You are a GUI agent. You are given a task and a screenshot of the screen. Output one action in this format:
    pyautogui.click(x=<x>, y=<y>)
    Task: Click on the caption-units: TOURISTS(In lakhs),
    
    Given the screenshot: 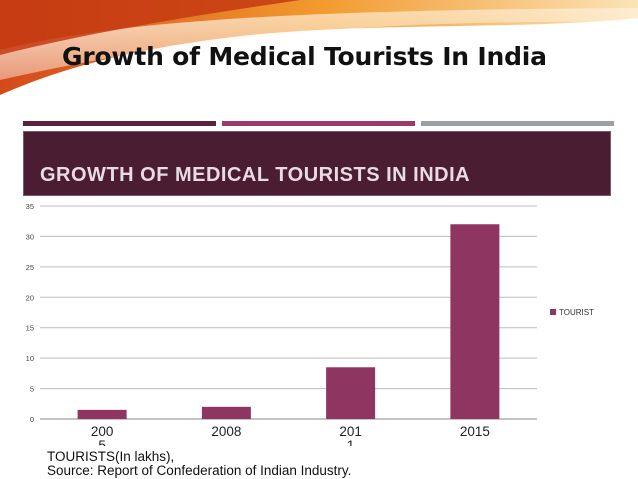 What is the action you would take?
    pyautogui.click(x=111, y=456)
    